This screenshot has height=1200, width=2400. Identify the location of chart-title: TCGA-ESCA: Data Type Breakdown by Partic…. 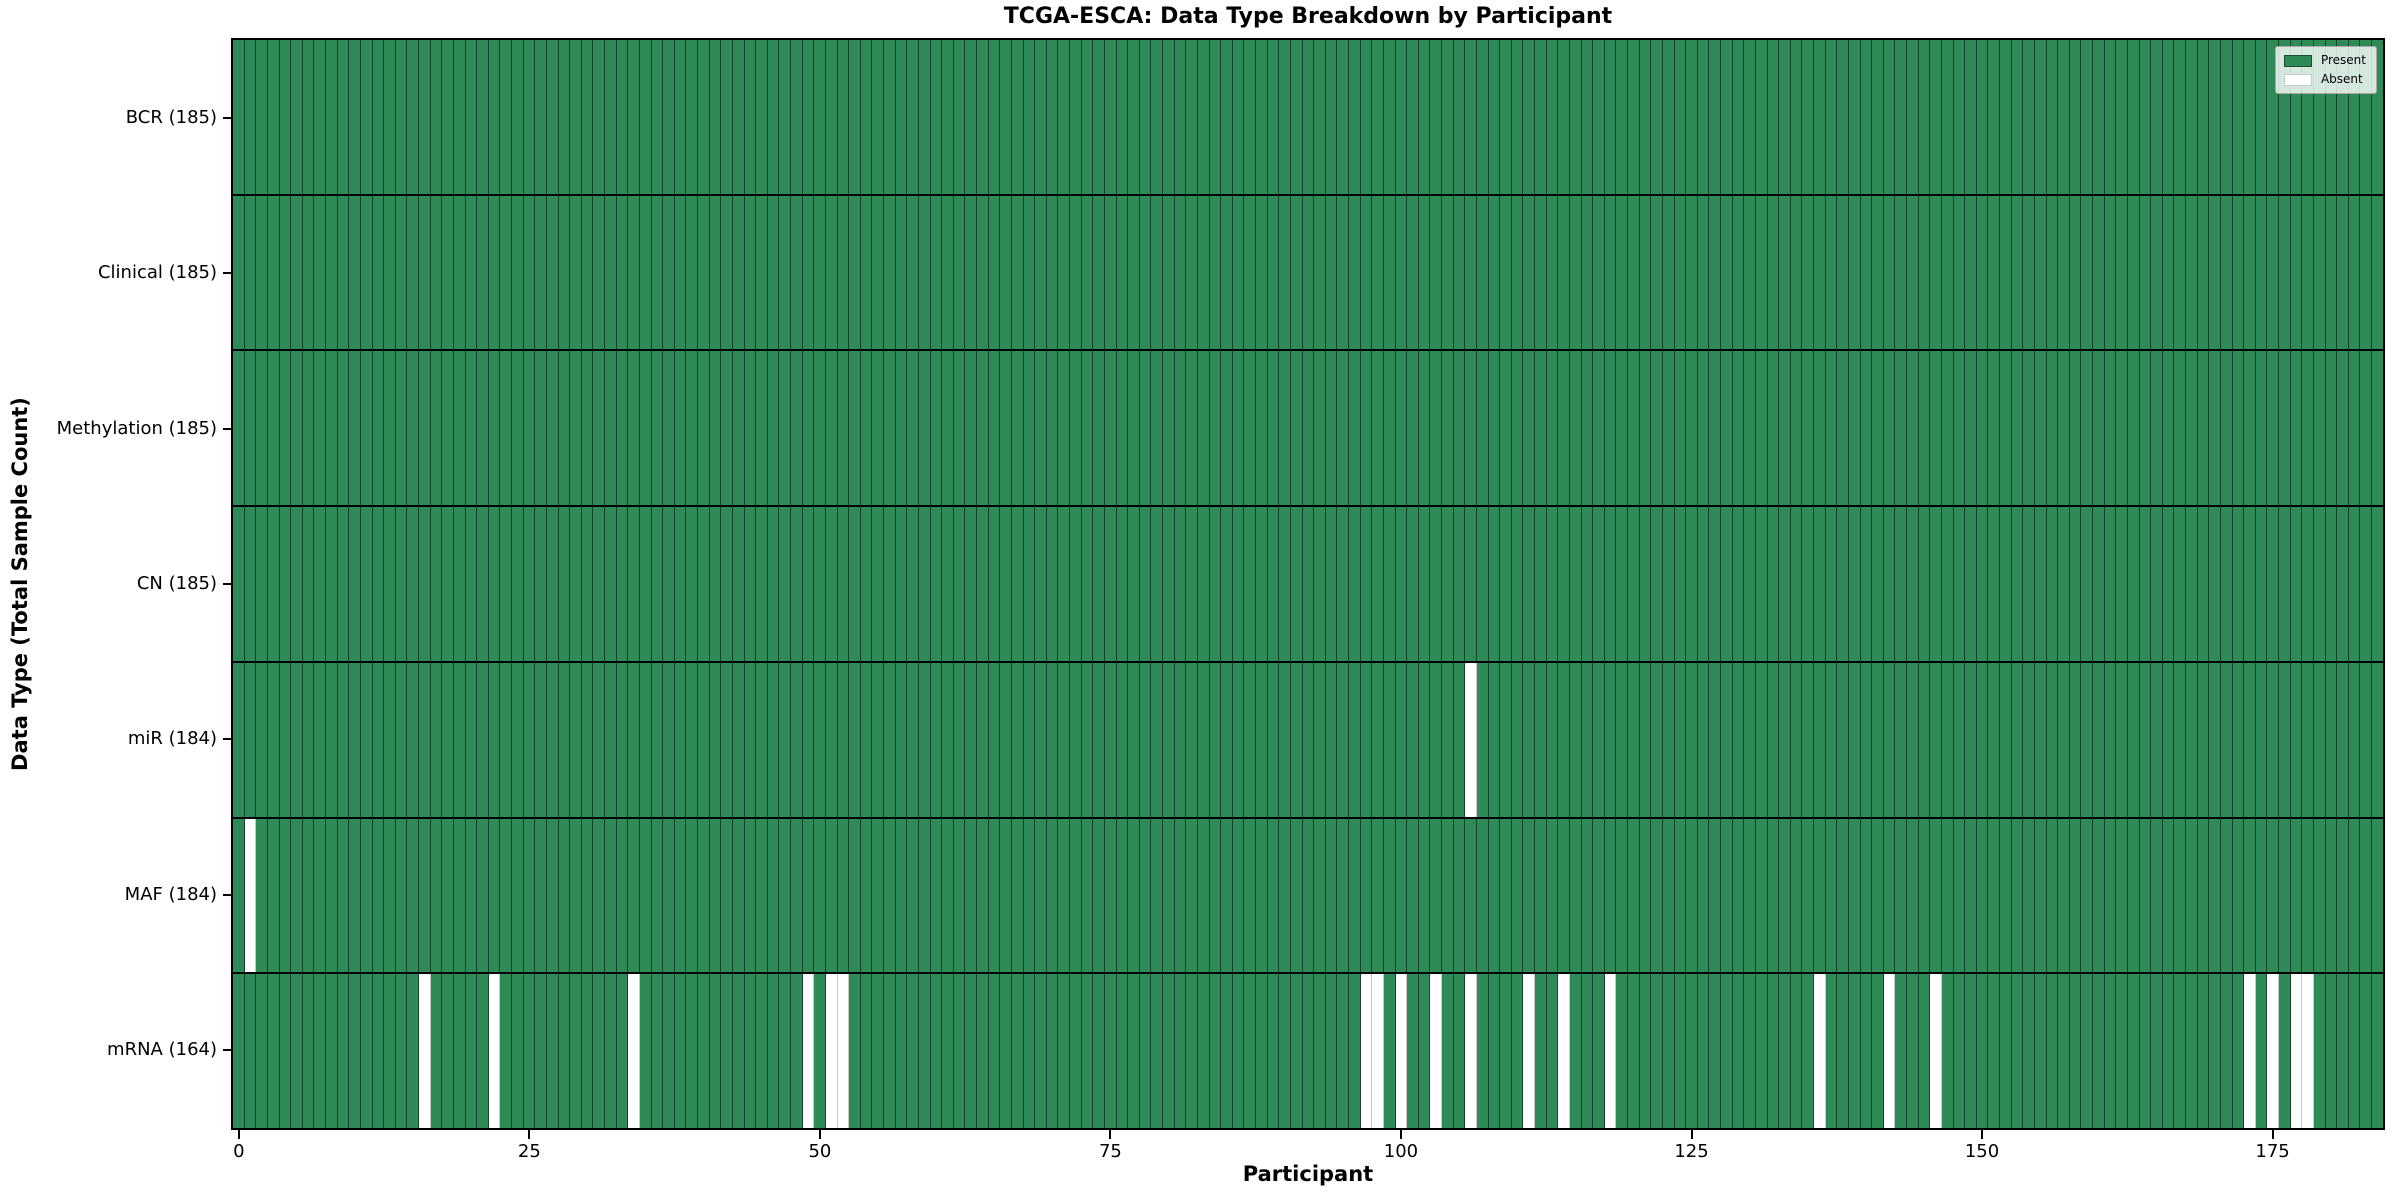
(1308, 16).